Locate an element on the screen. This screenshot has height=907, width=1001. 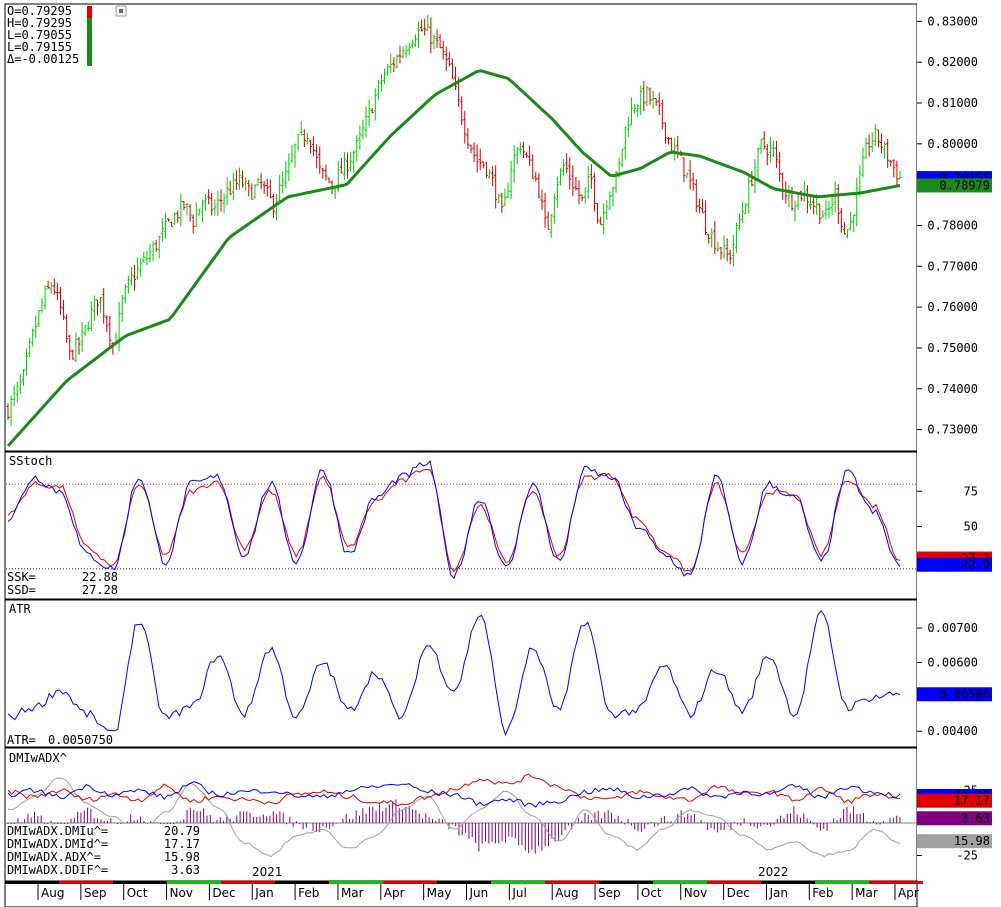
month-label: May is located at coordinates (439, 893).